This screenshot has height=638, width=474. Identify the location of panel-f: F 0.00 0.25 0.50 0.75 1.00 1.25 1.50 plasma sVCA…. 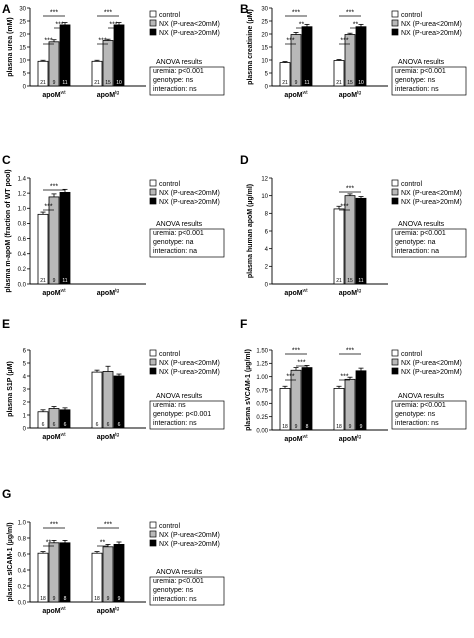
(353, 380).